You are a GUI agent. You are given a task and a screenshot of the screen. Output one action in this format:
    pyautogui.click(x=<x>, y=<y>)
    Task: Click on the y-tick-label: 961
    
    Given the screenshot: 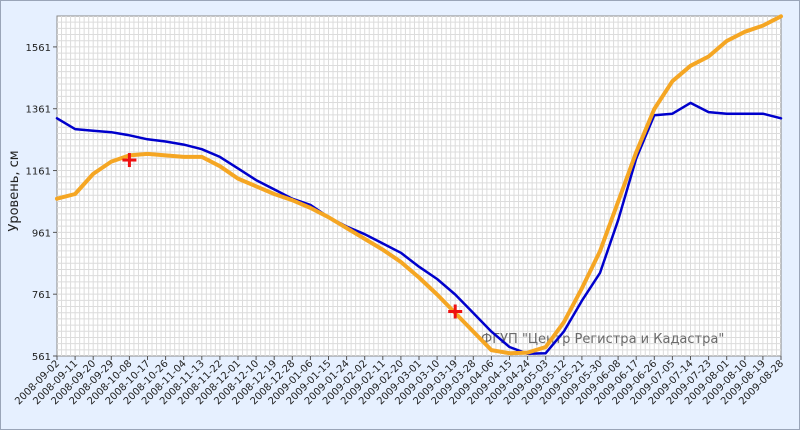 What is the action you would take?
    pyautogui.click(x=41, y=233)
    